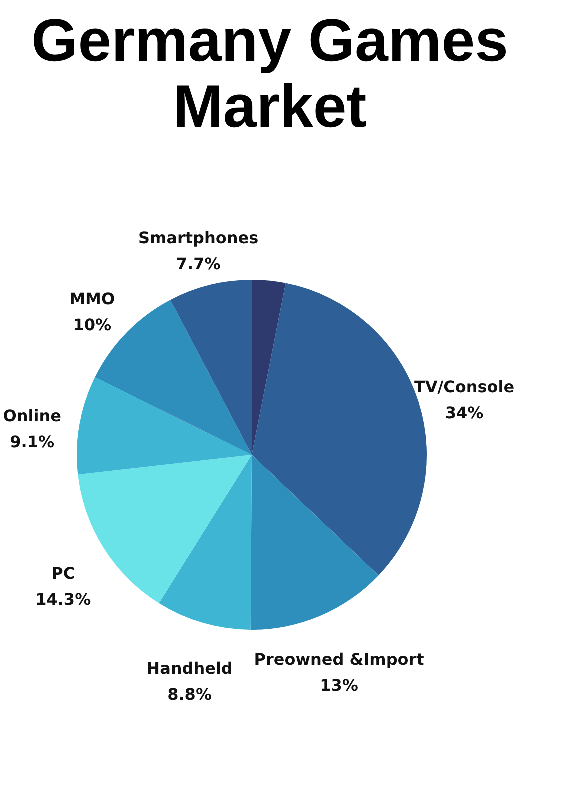  What do you see at coordinates (464, 386) in the screenshot?
I see `slice-label: TV/Console` at bounding box center [464, 386].